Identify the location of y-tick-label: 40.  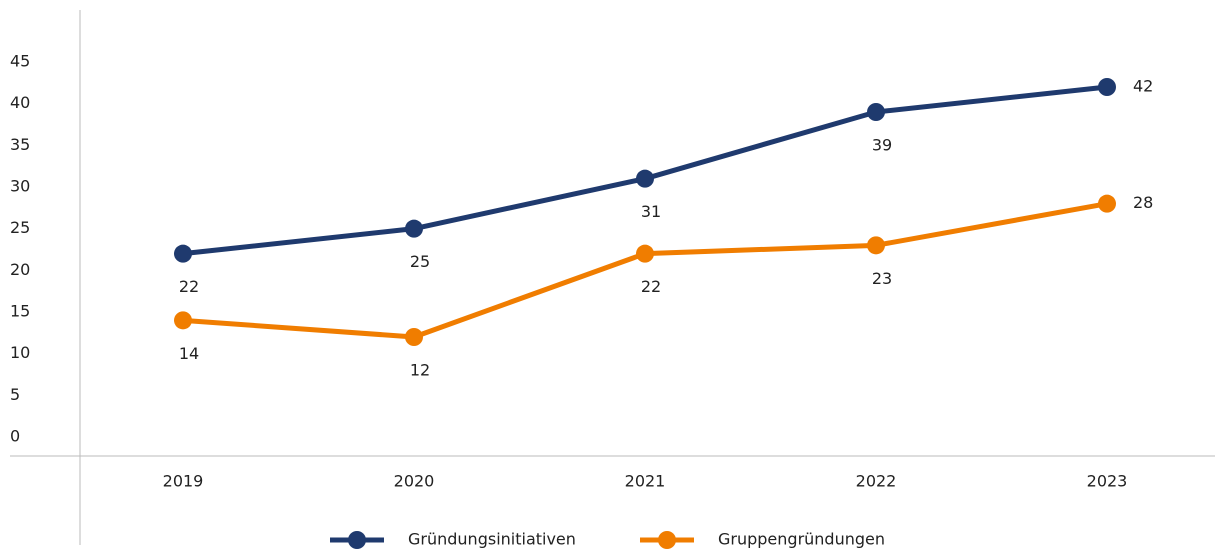
(20, 102).